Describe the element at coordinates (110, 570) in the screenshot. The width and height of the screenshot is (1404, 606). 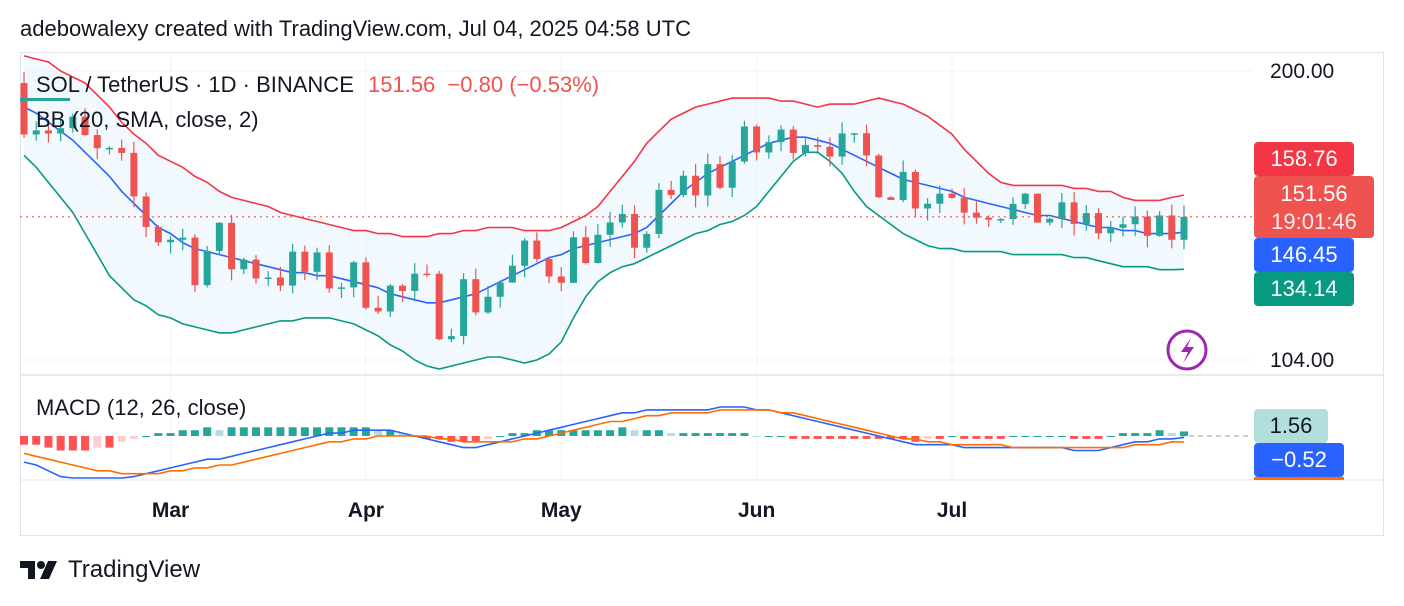
I see `footer-brand: TradingView` at that location.